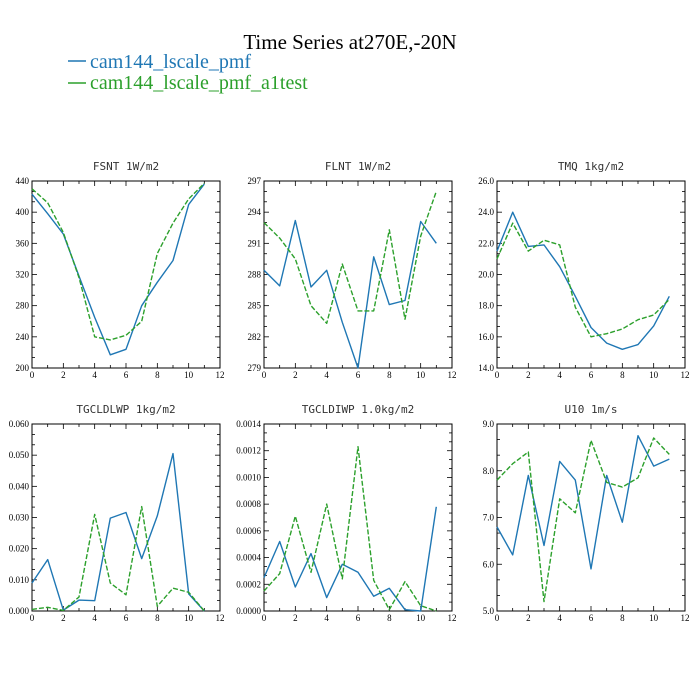 Image resolution: width=700 pixels, height=700 pixels. I want to click on y-tick-label: 0.0012, so click(248, 451).